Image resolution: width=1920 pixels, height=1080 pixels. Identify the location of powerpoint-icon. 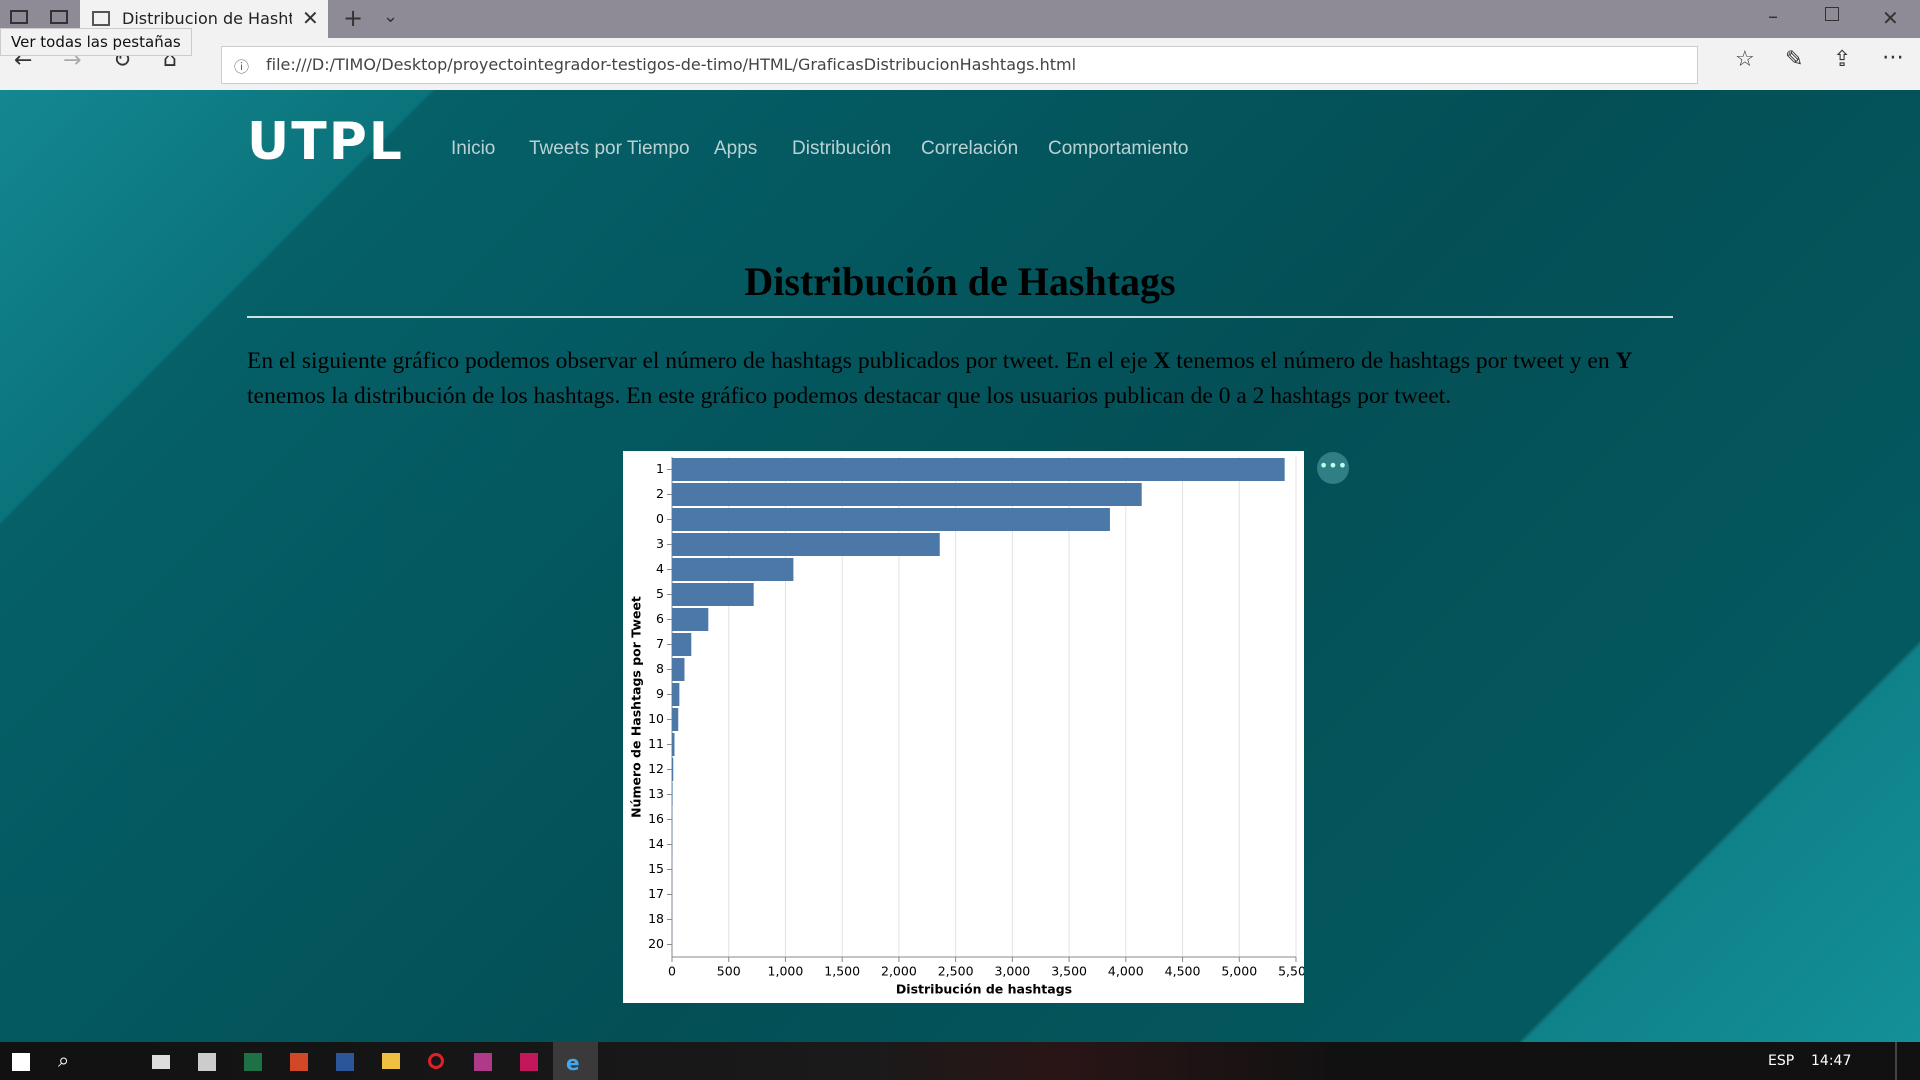
(299, 1062).